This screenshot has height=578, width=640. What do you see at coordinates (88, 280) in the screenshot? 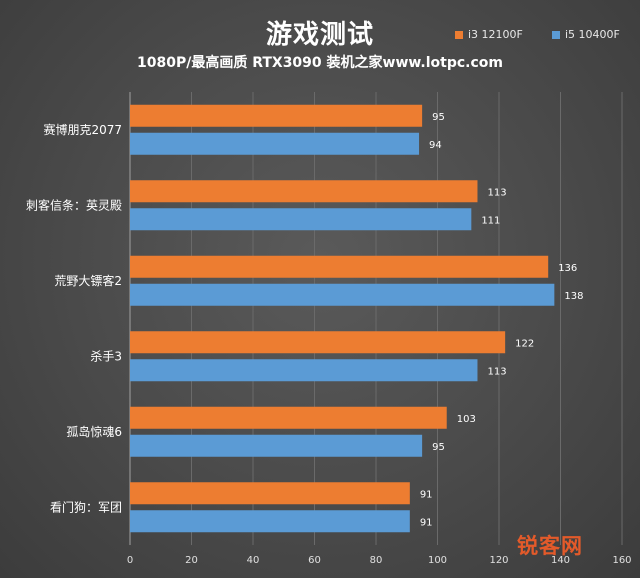
I see `category-label-2: 荒野大镖客2` at bounding box center [88, 280].